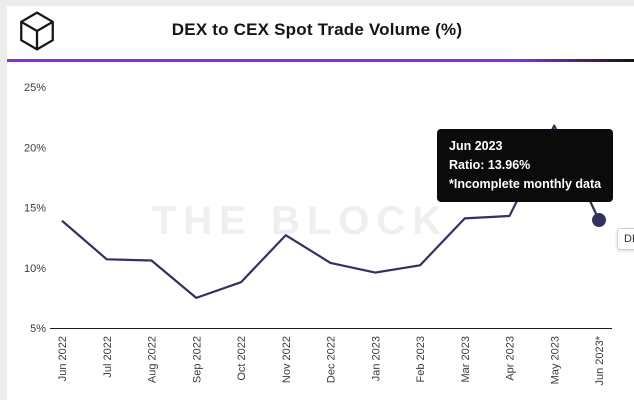 The width and height of the screenshot is (634, 400). I want to click on chart-title: DEX to CEX Spot Trade Volume (%), so click(317, 29).